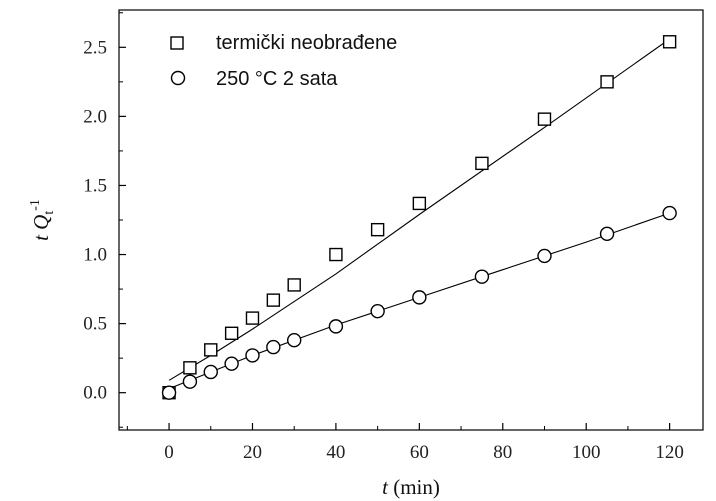 This screenshot has height=501, width=716. I want to click on y-tick-label: 2.0, so click(95, 116).